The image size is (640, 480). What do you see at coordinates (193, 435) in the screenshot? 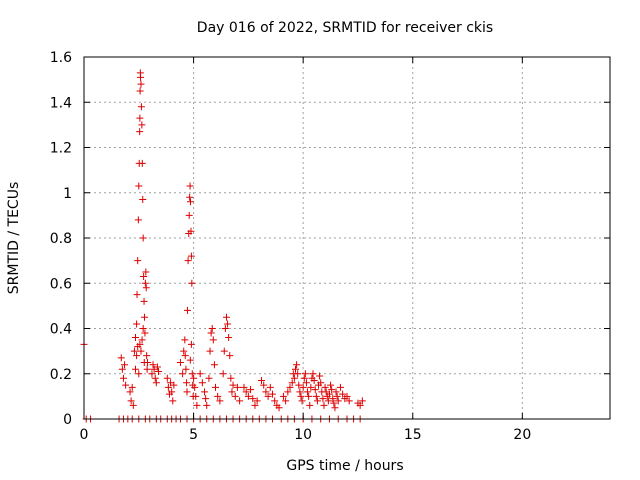
I see `x-tick-label: 5` at bounding box center [193, 435].